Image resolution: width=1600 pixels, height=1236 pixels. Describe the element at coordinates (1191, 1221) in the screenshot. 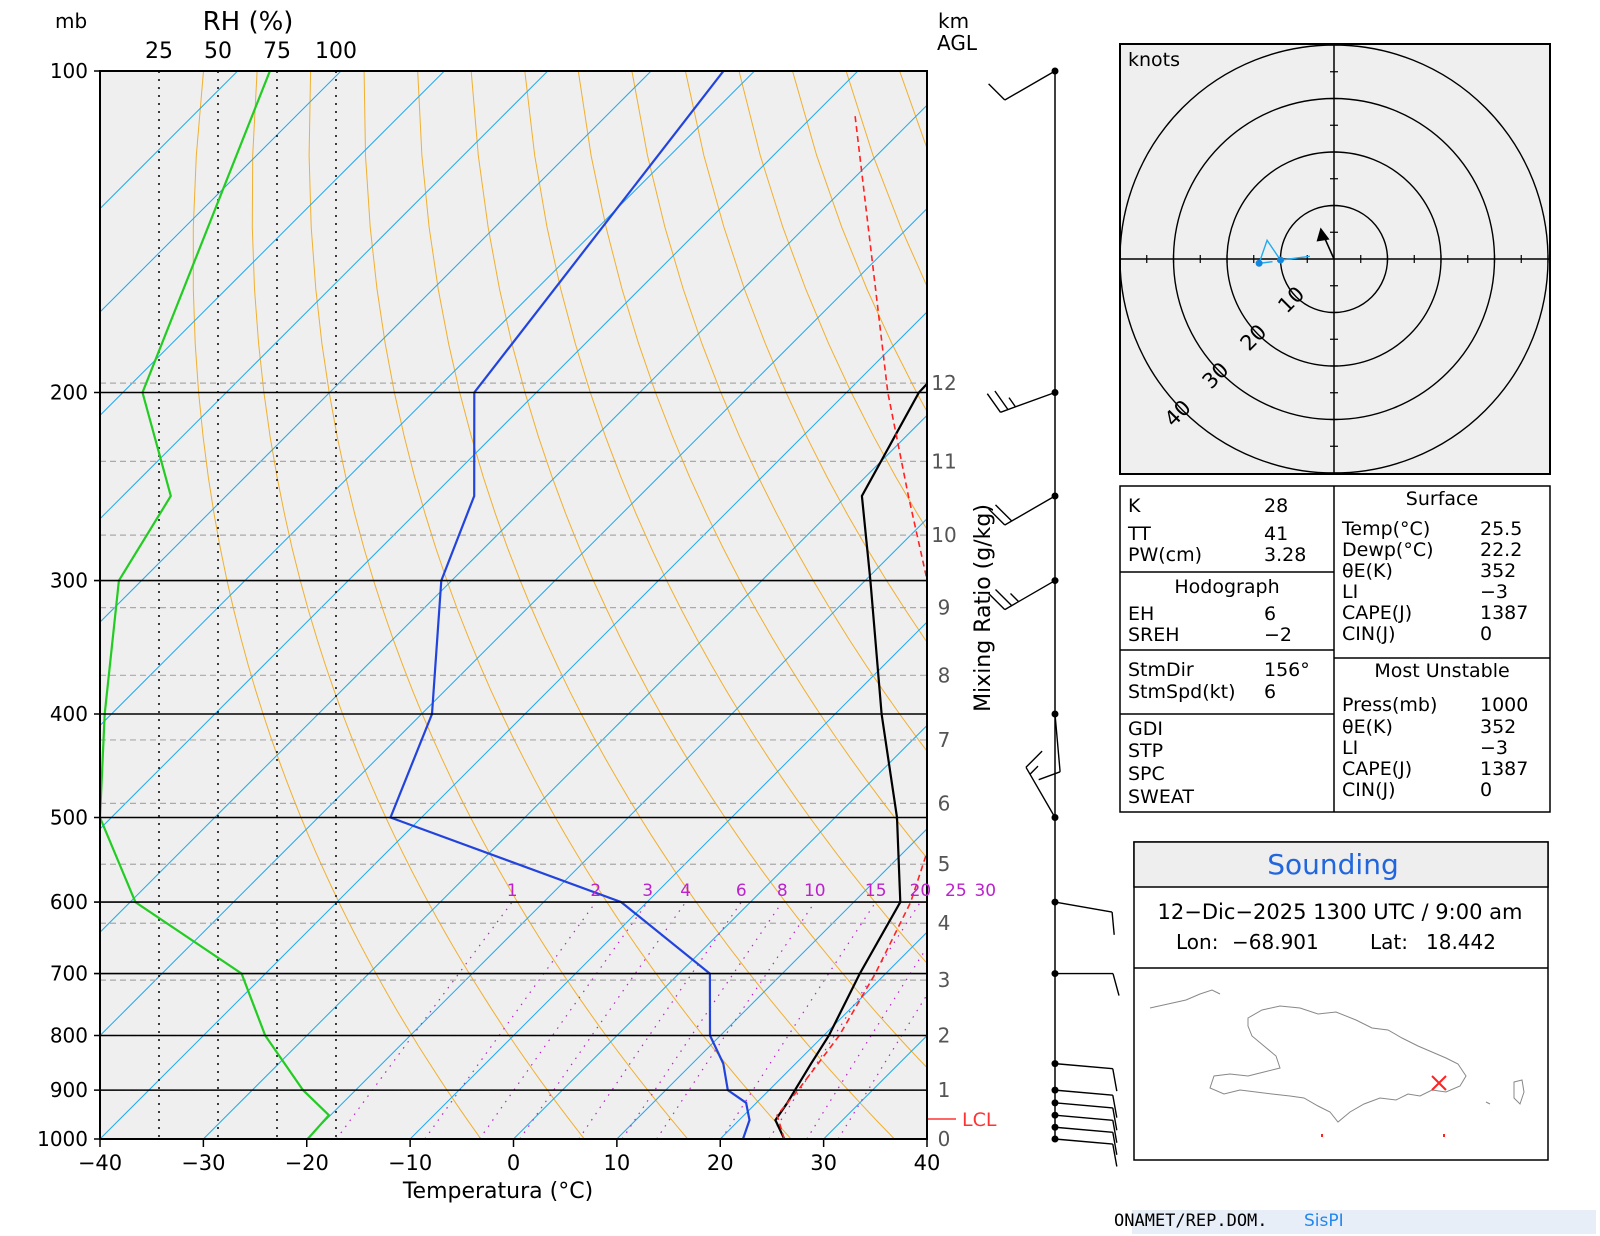

I see `footer-org: ONAMET/REP.DOM.` at that location.